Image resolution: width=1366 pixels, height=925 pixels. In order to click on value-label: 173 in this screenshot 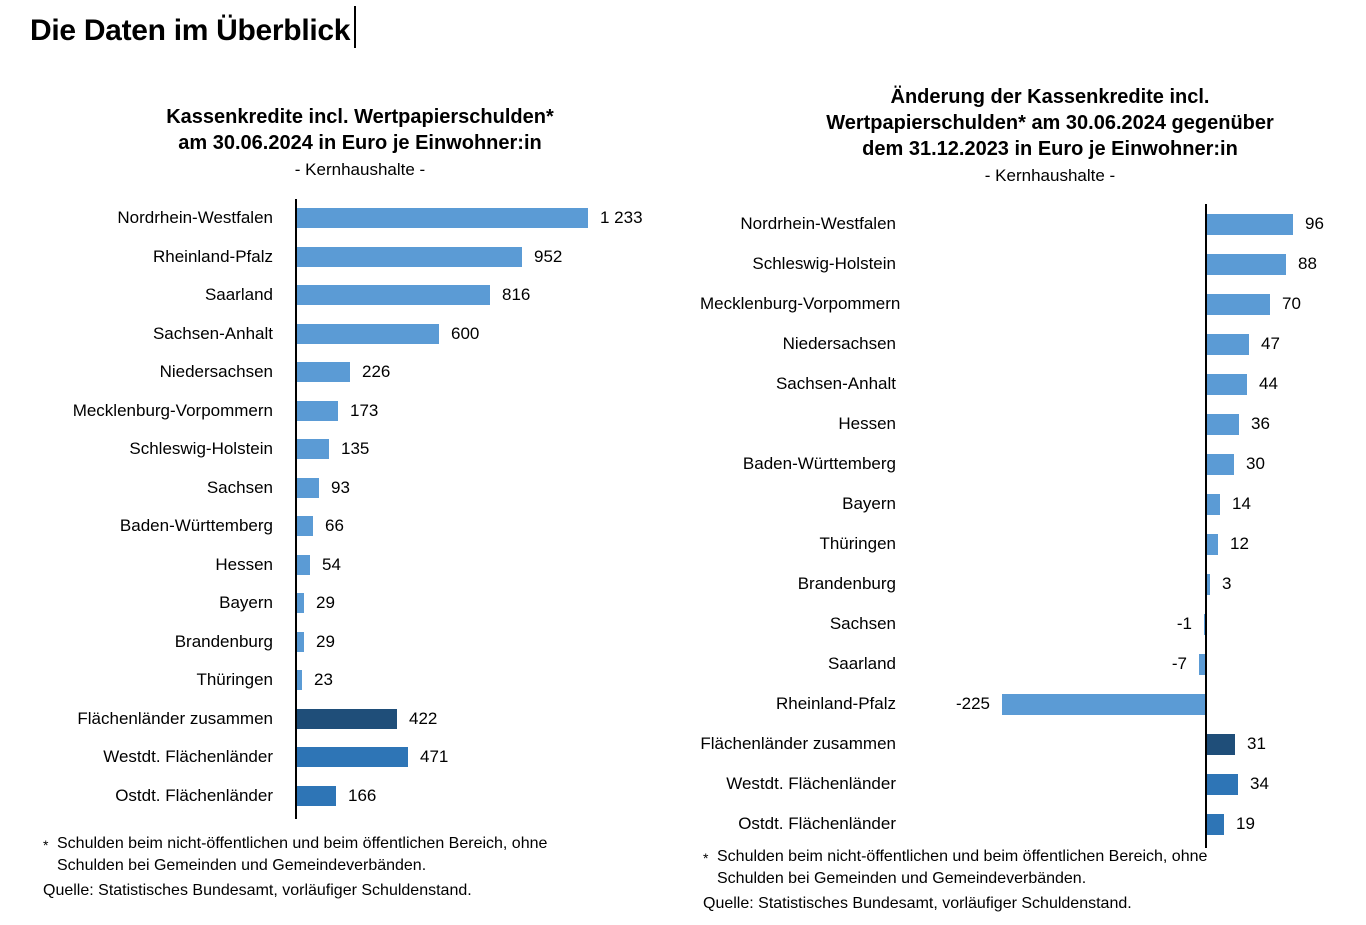, I will do `click(364, 410)`.